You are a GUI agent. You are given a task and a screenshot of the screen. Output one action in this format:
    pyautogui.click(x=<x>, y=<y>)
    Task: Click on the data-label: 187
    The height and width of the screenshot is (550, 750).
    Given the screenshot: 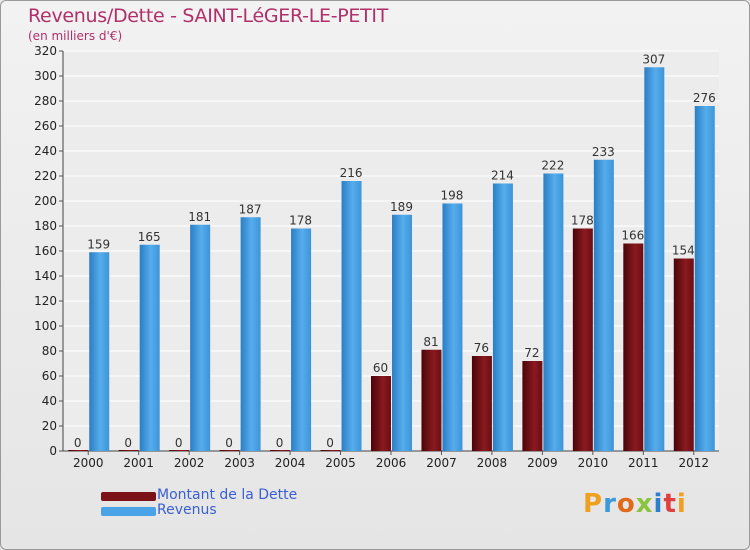 What is the action you would take?
    pyautogui.click(x=250, y=209)
    